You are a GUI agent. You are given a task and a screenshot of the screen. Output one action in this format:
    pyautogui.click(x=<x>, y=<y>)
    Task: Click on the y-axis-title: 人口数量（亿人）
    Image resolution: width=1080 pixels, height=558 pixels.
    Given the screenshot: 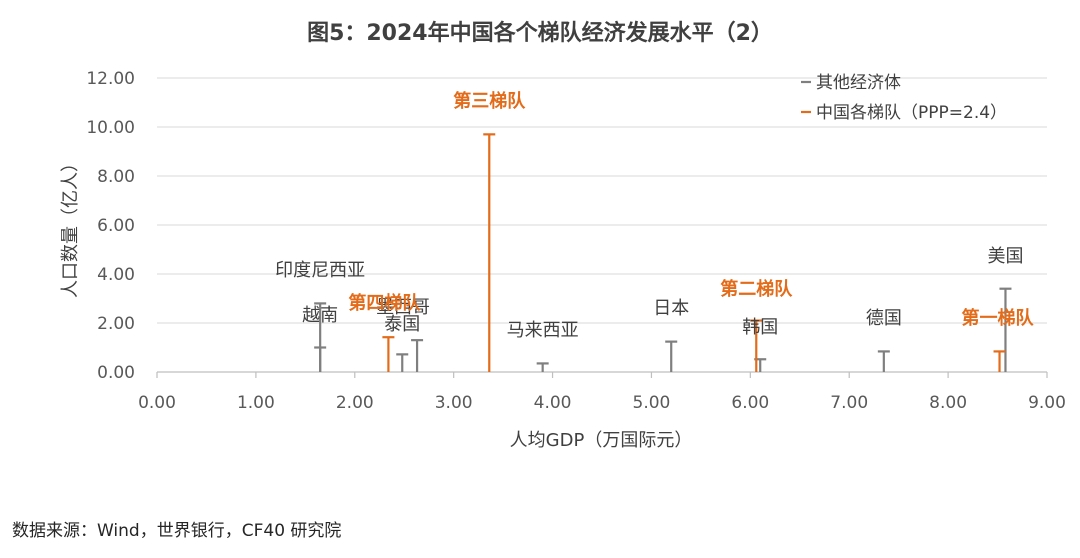 What is the action you would take?
    pyautogui.click(x=70, y=226)
    